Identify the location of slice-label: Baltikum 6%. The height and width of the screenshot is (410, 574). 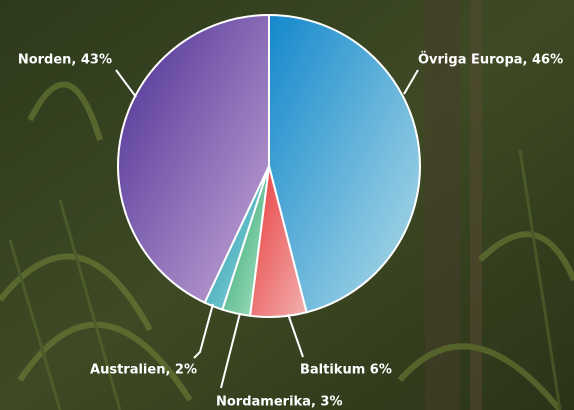
(346, 370).